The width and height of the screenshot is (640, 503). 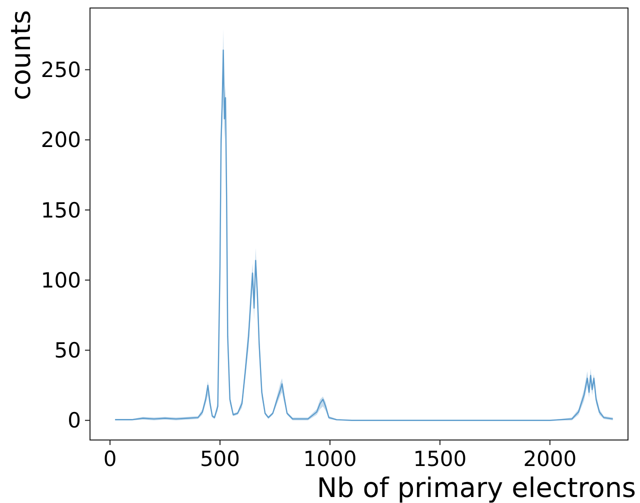 What do you see at coordinates (21, 55) in the screenshot?
I see `y-axis-title: counts` at bounding box center [21, 55].